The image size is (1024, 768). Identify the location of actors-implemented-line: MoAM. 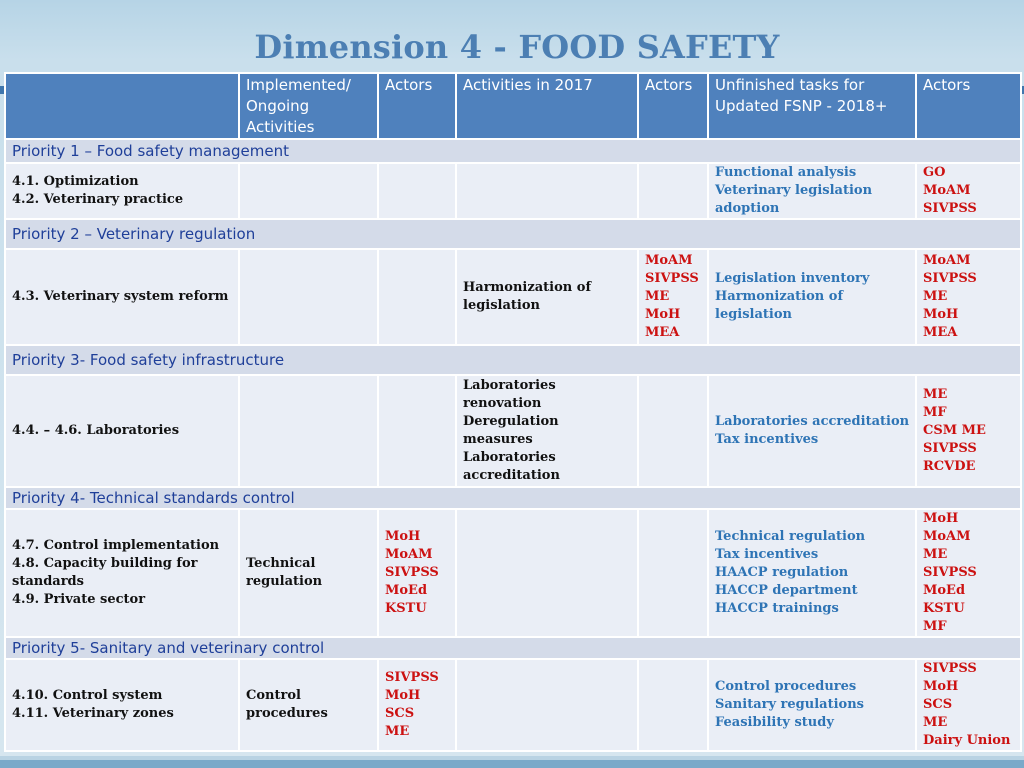
(409, 554).